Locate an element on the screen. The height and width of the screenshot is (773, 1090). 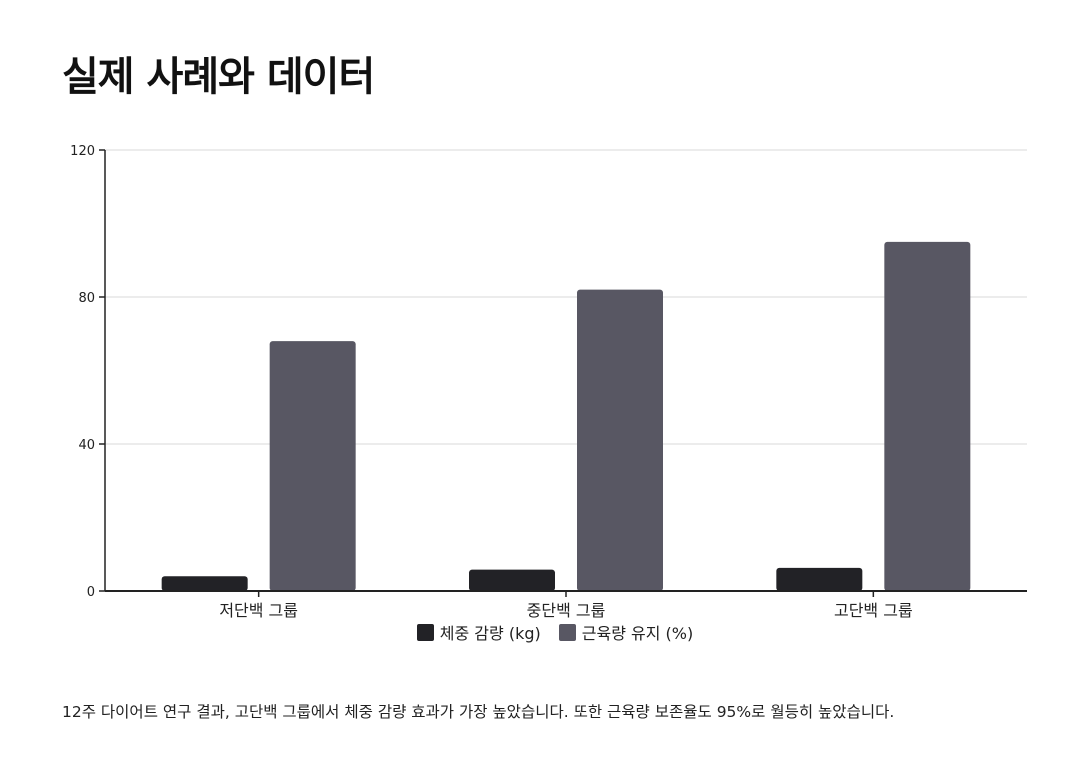
legend-item-weight-loss: 체중 감량 (kg) is located at coordinates (478, 632).